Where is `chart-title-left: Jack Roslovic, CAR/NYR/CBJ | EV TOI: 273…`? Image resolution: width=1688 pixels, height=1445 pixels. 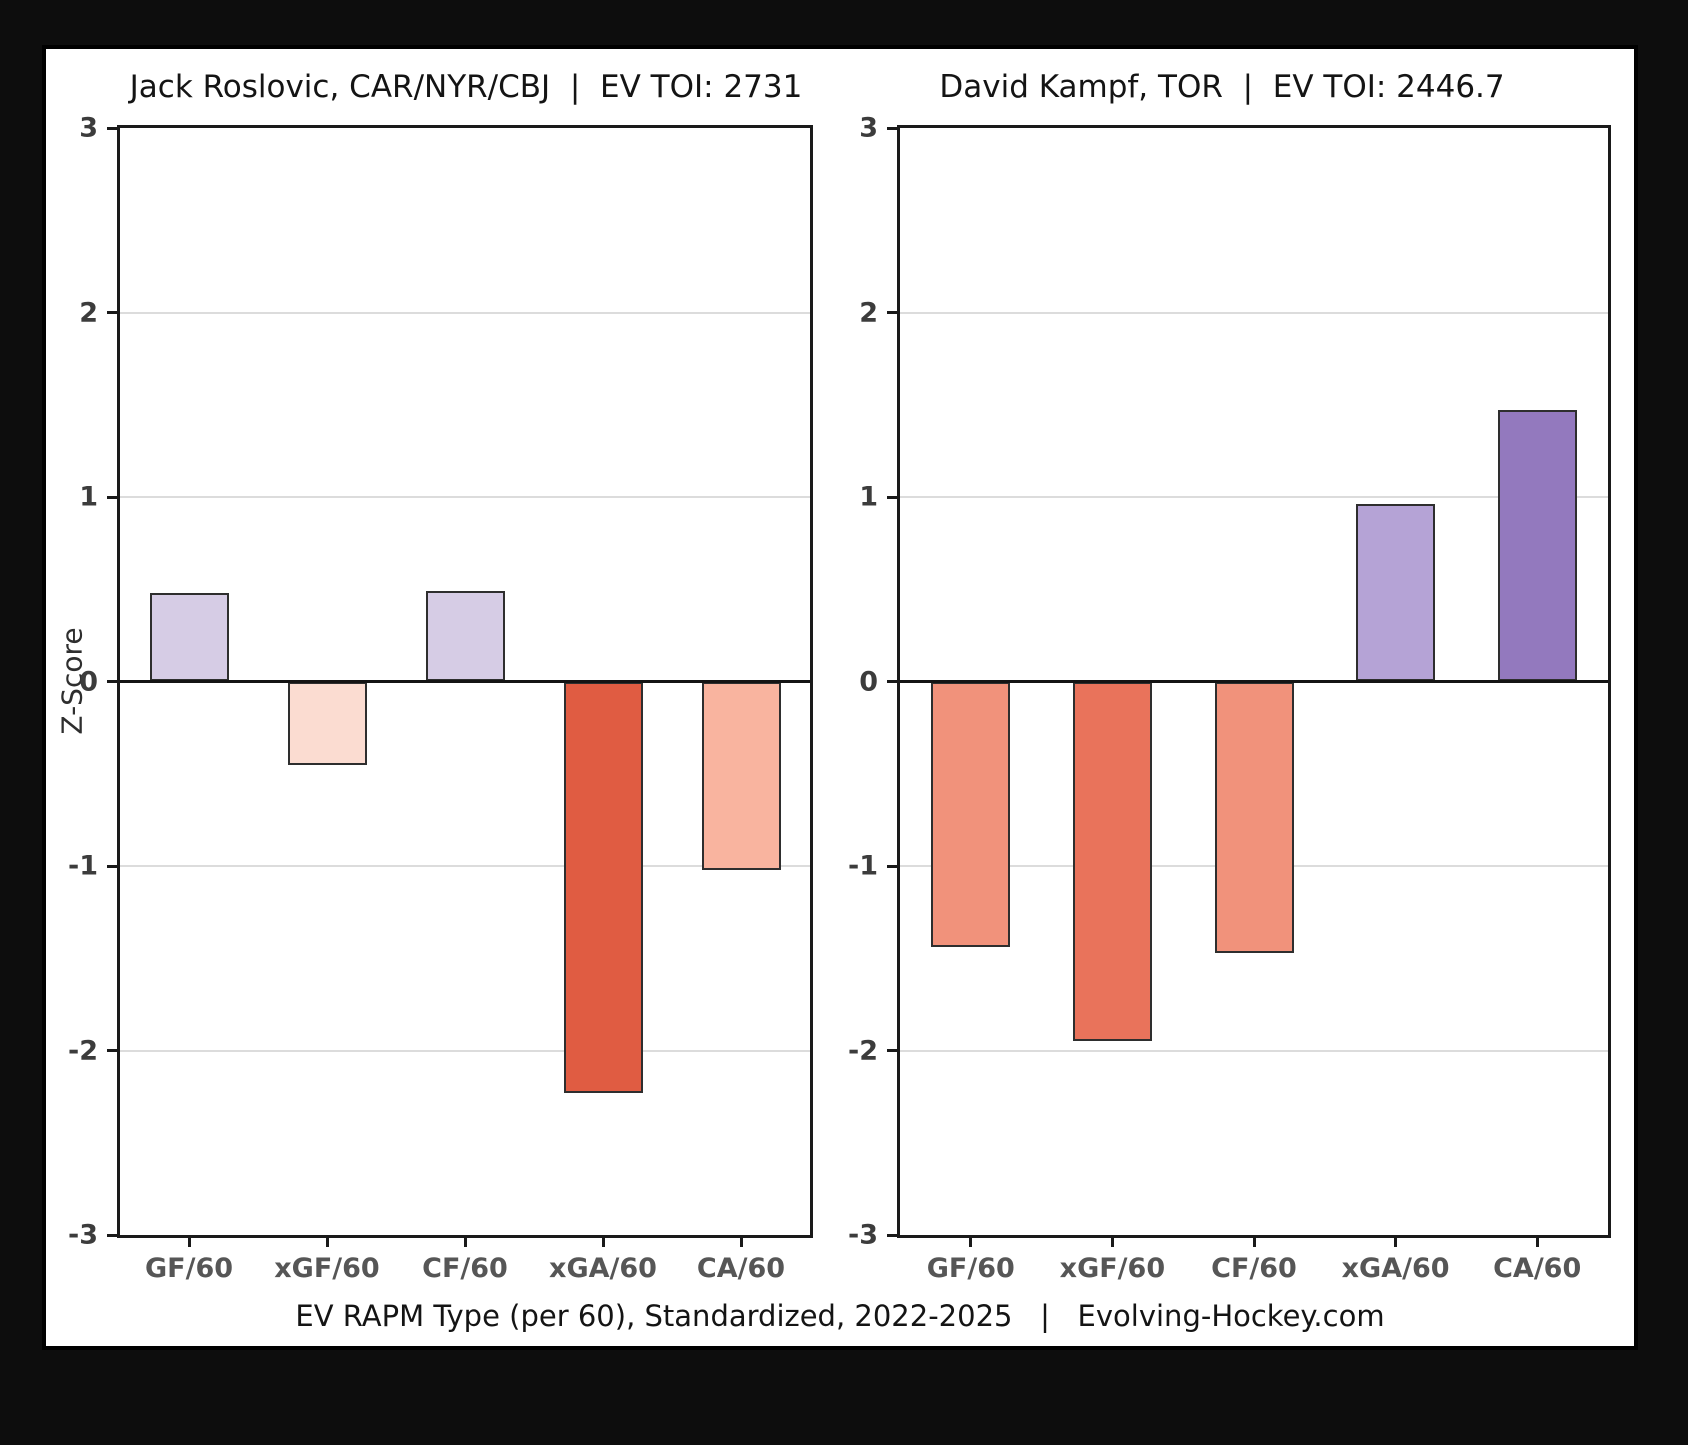
chart-title-left: Jack Roslovic, CAR/NYR/CBJ | EV TOI: 273… is located at coordinates (466, 87).